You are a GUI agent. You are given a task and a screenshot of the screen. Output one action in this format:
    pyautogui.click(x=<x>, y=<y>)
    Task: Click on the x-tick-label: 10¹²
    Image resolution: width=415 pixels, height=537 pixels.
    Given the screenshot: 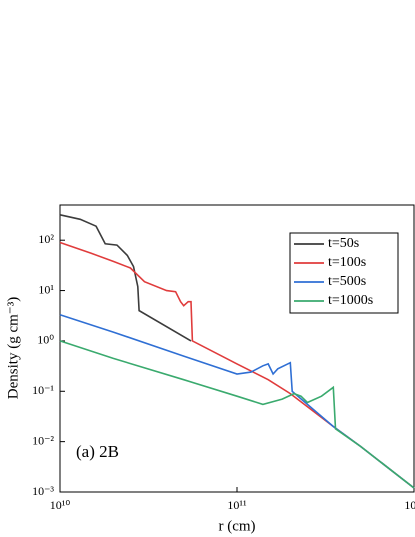 What is the action you would take?
    pyautogui.click(x=409, y=505)
    